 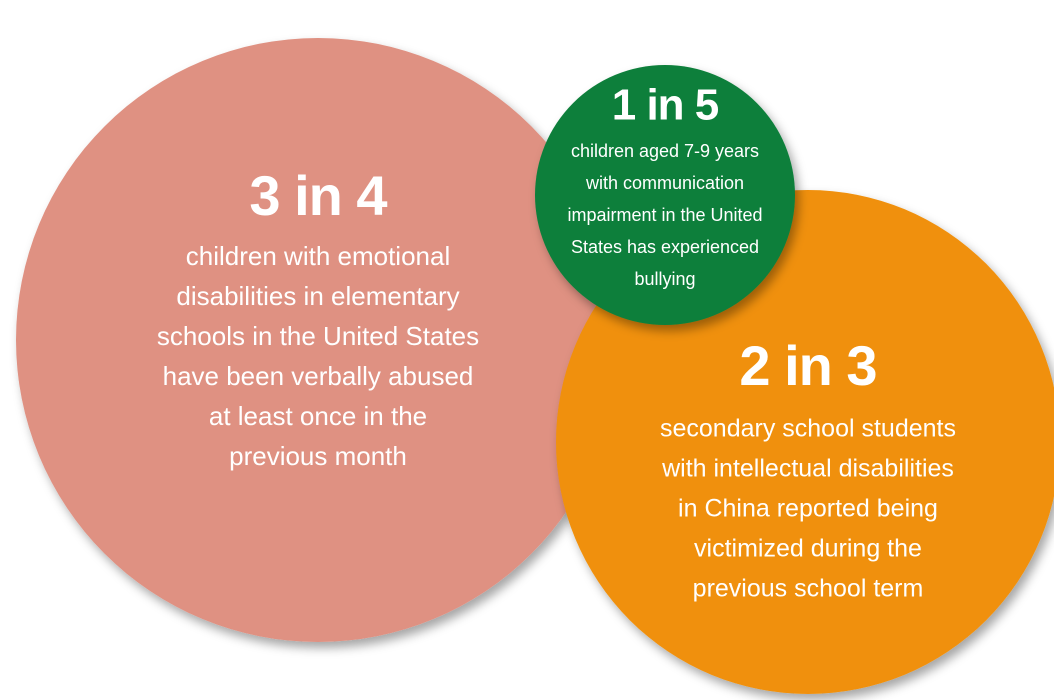 What do you see at coordinates (664, 279) in the screenshot?
I see `bubble-text: bullying` at bounding box center [664, 279].